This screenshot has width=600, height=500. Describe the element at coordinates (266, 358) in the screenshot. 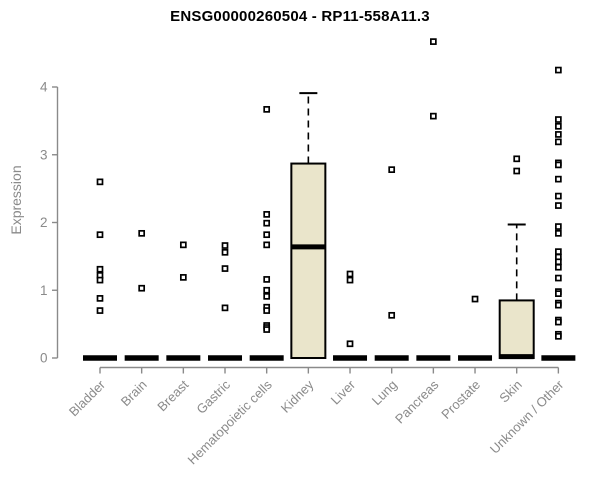

I see `collapsed-box-hematopoietic-cells` at that location.